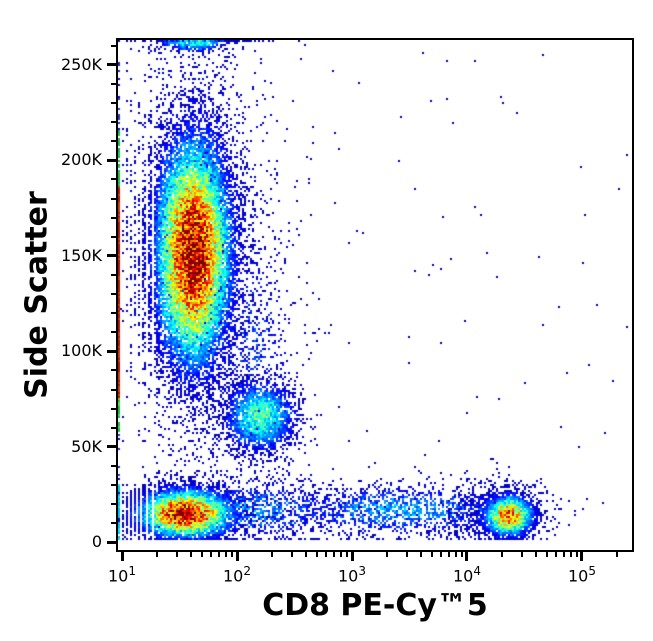 Image resolution: width=653 pixels, height=641 pixels. What do you see at coordinates (581, 575) in the screenshot?
I see `x-tick-label: 10⁵` at bounding box center [581, 575].